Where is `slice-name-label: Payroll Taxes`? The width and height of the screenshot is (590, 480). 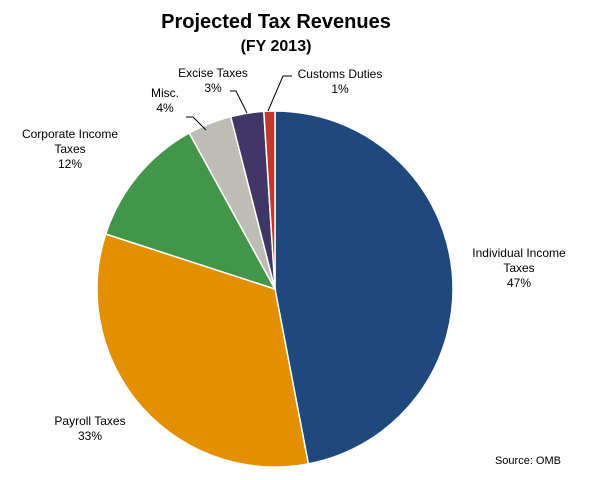
slice-name-label: Payroll Taxes is located at coordinates (89, 421).